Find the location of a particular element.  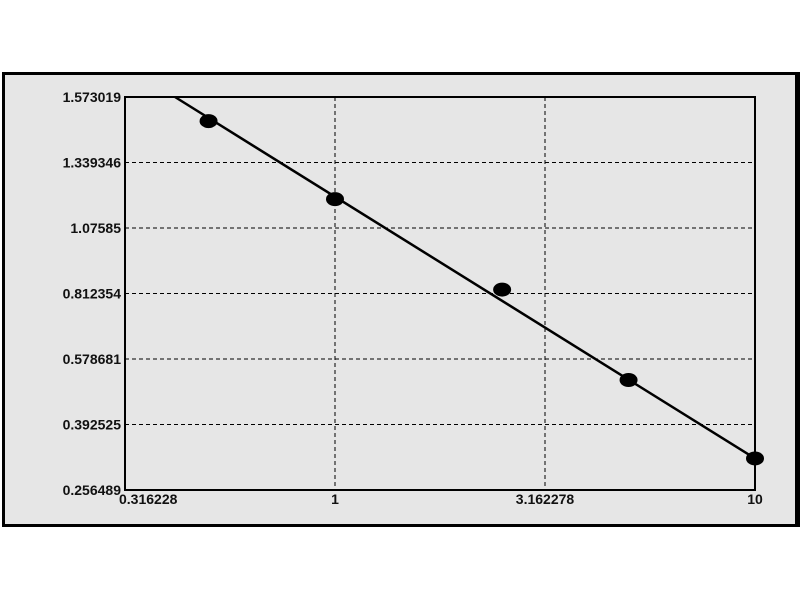

y-tick-label: 0.578681 is located at coordinates (92, 359).